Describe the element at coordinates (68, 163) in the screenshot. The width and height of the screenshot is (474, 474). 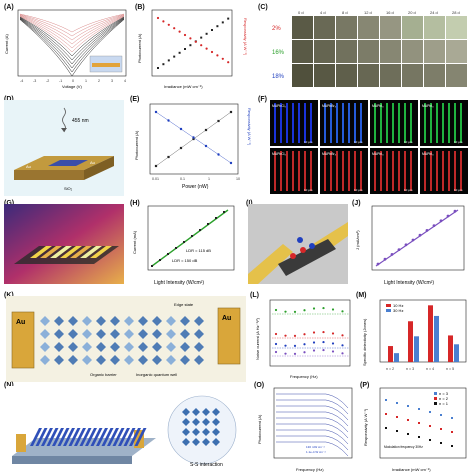
I see `panel-d-channel` at that location.